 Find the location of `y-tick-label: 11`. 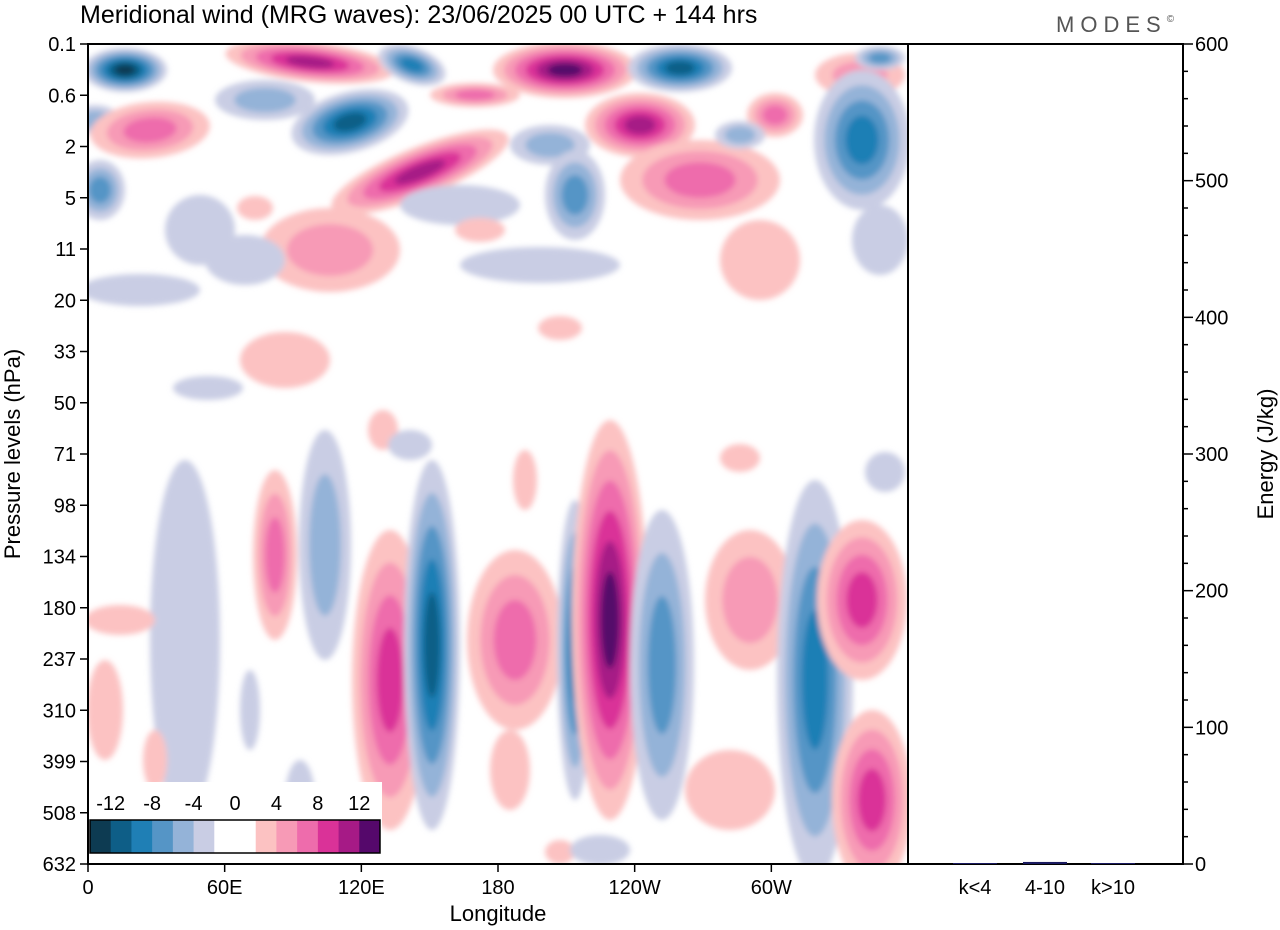

y-tick-label: 11 is located at coordinates (65, 250).